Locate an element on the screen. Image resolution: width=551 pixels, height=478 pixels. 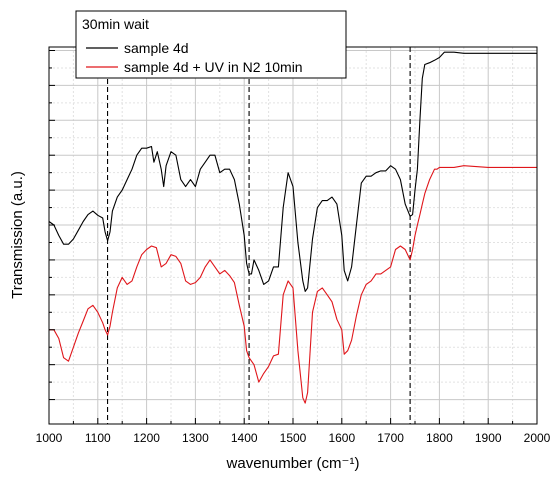
x-tick-label: 1800 is located at coordinates (439, 438).